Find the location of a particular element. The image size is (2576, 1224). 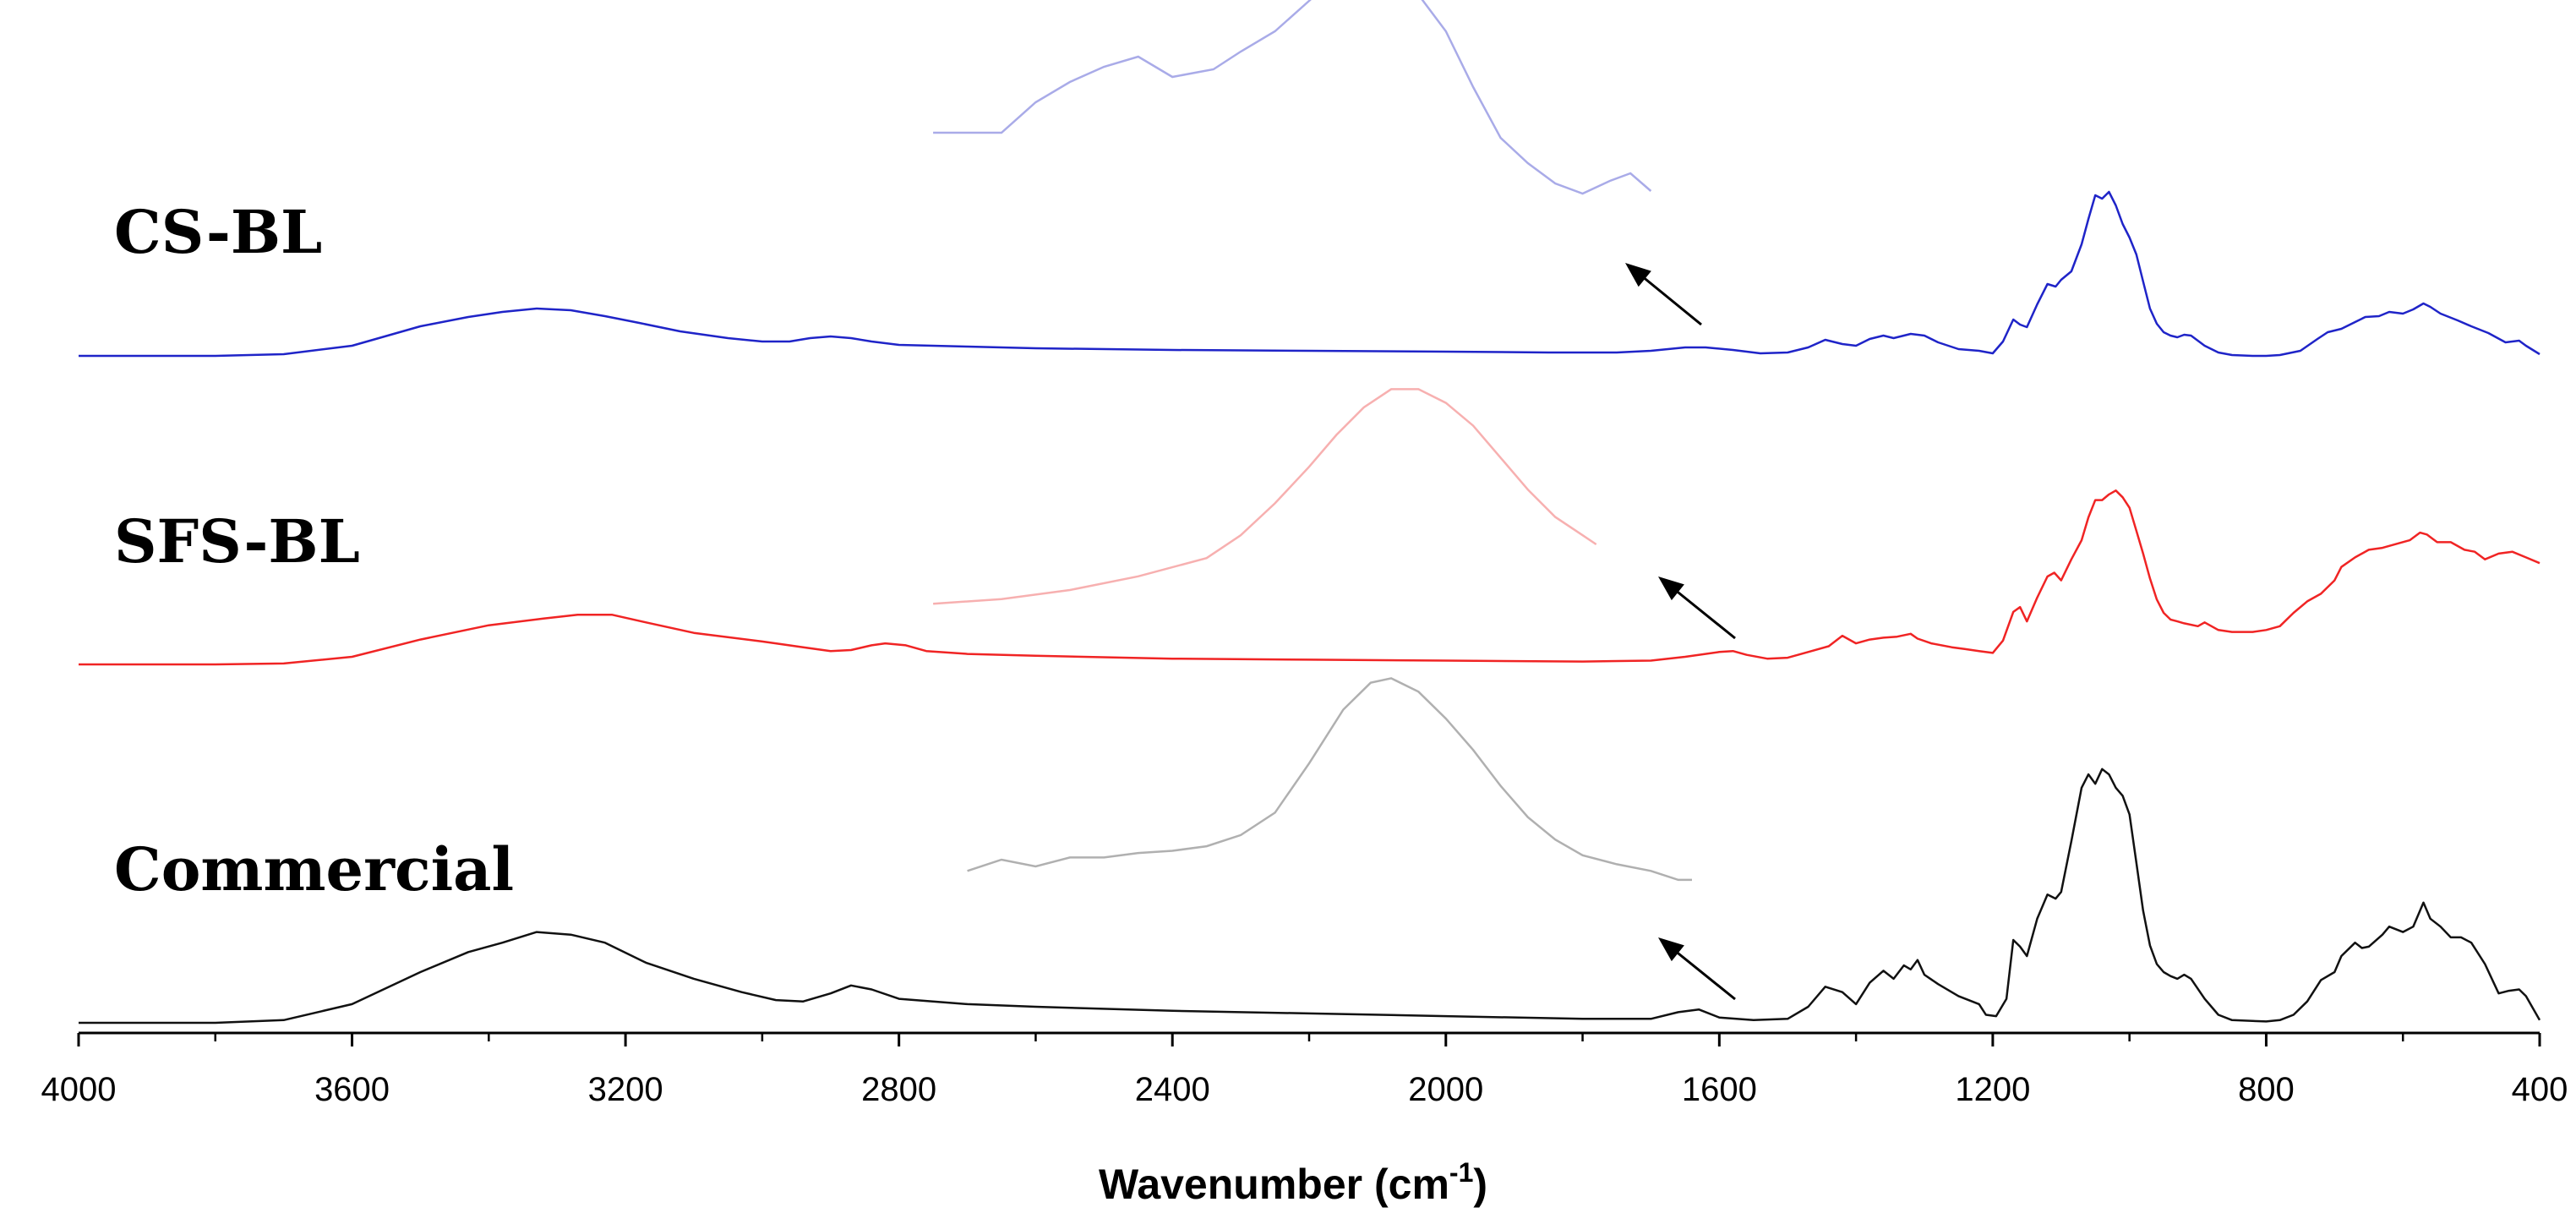

arrow-line-commercial is located at coordinates (1702, 973).